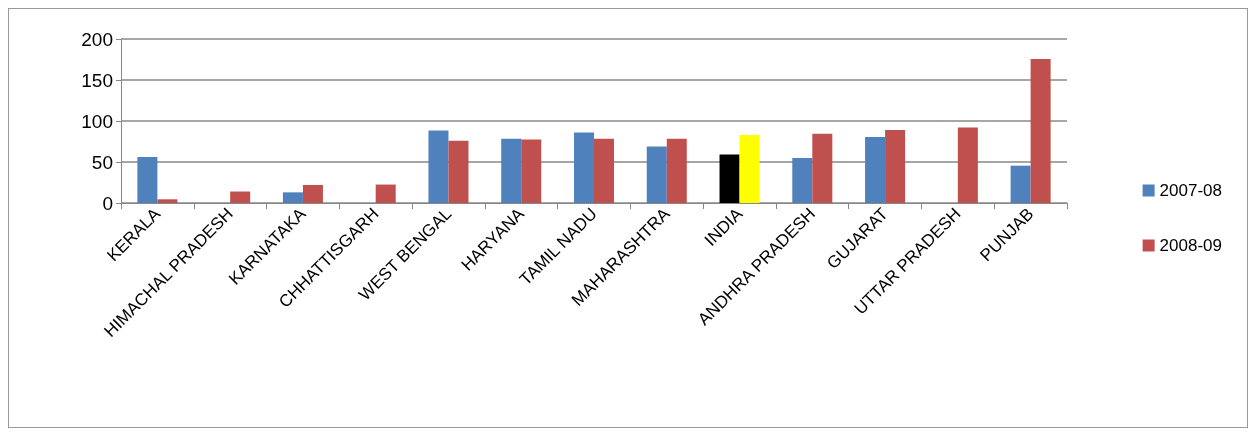  What do you see at coordinates (102, 162) in the screenshot?
I see `y-tick-label: 50` at bounding box center [102, 162].